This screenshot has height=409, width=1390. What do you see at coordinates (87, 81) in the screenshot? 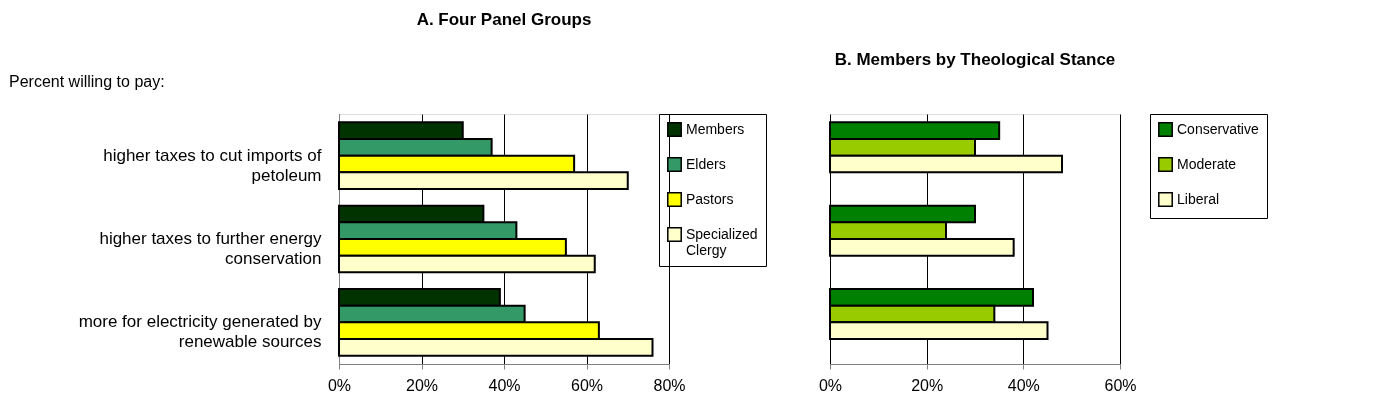
I see `text: Percent willing to pay:` at bounding box center [87, 81].